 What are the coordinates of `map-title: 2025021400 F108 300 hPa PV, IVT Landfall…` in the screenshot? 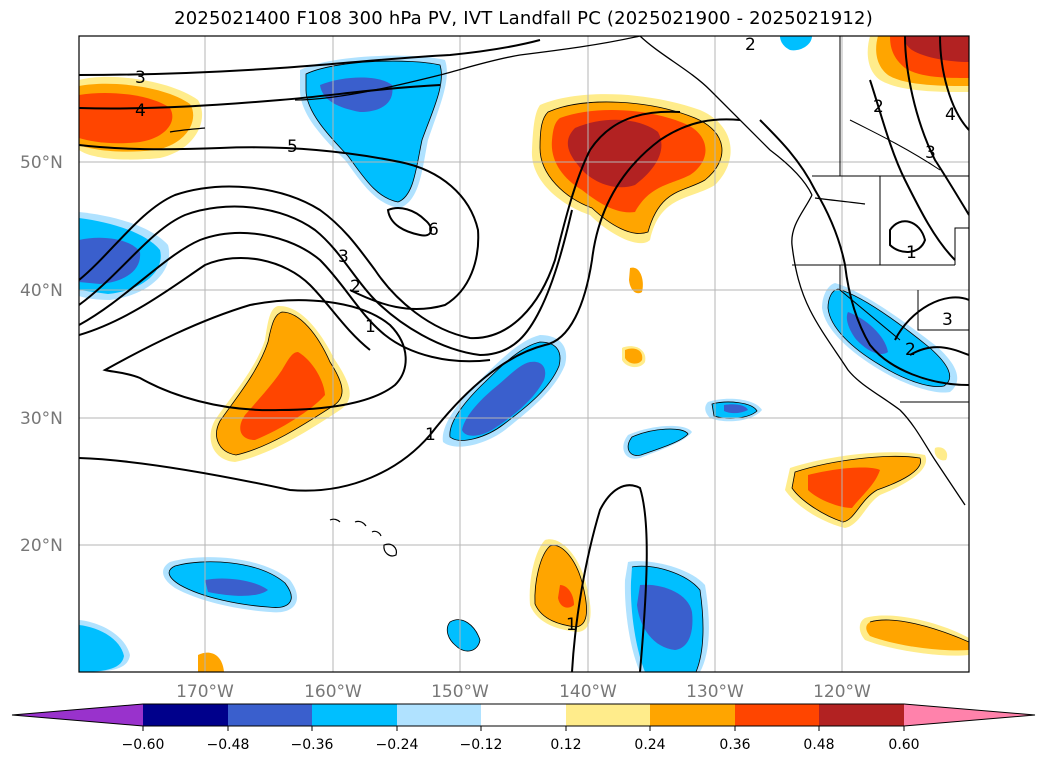 It's located at (523, 18).